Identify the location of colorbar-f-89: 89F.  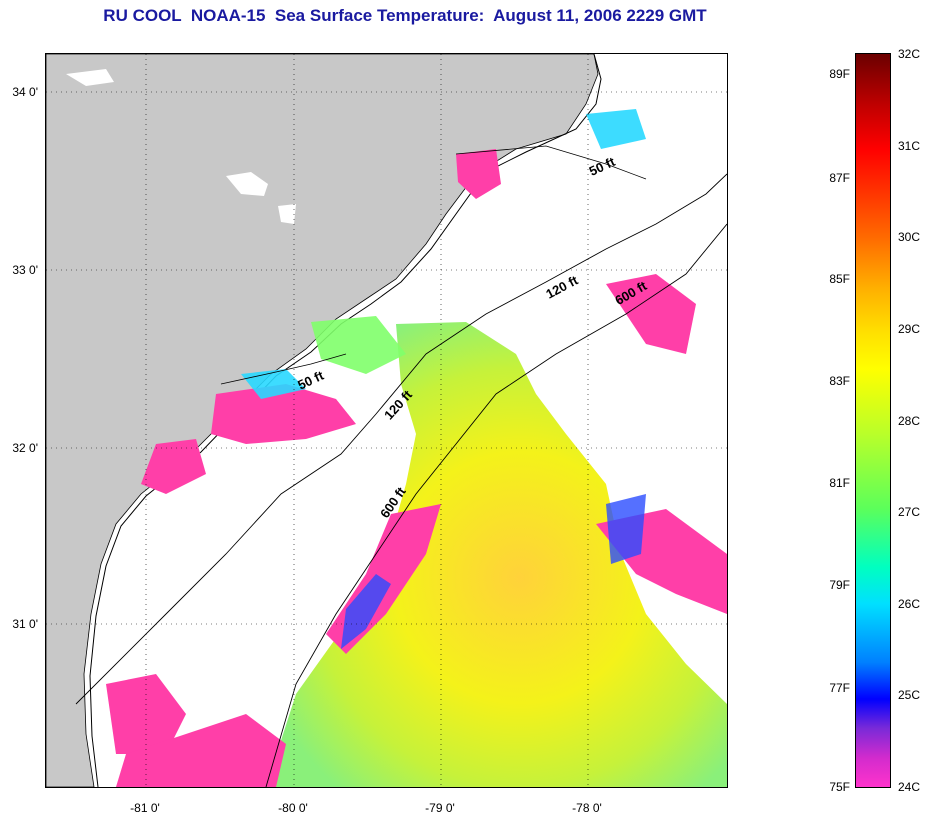
(839, 74).